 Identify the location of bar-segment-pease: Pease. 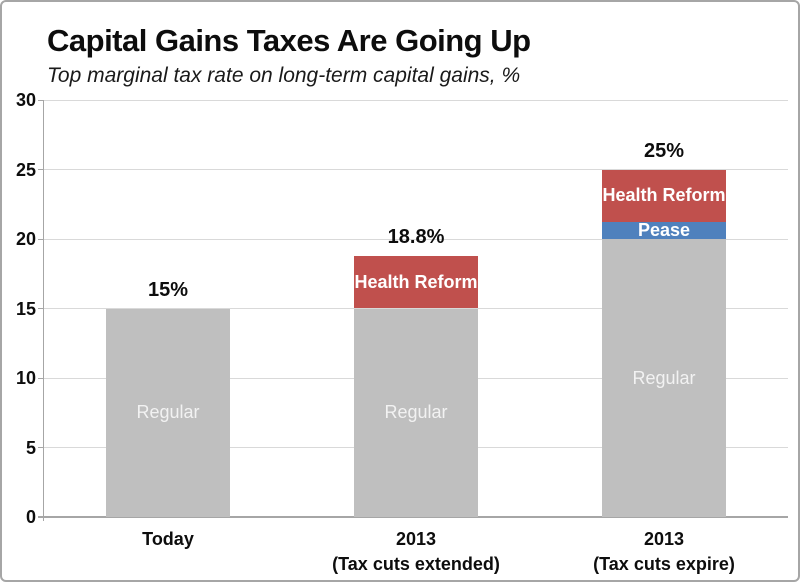
(664, 230).